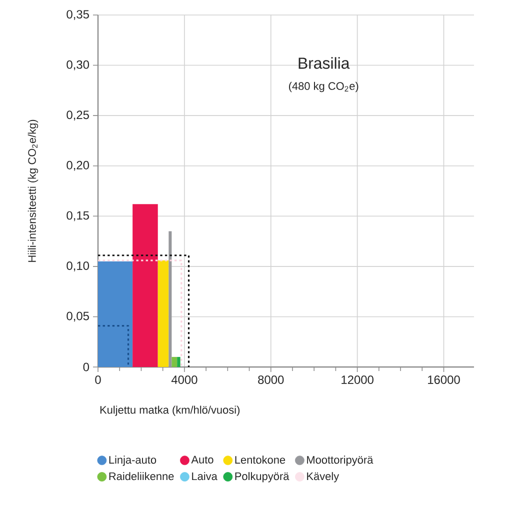  What do you see at coordinates (323, 87) in the screenshot?
I see `text: (480 kg CO$_{2}$e)` at bounding box center [323, 87].